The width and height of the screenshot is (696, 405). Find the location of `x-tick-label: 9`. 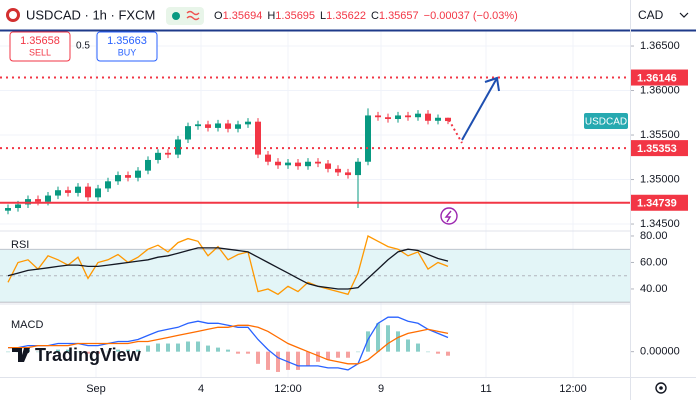

x-tick-label: 9 is located at coordinates (381, 389).